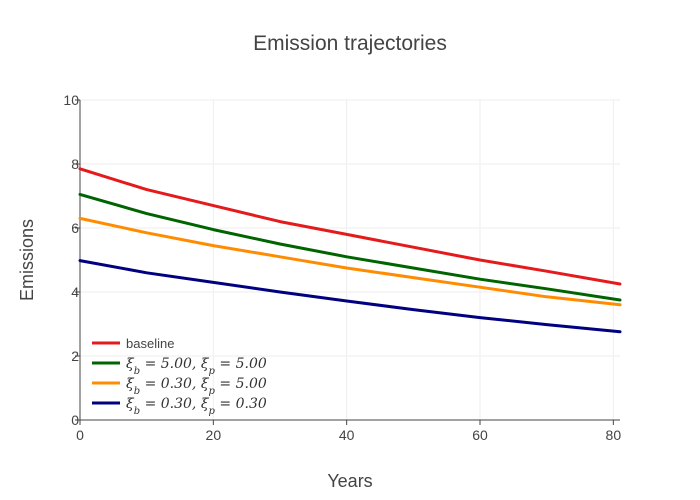 Image resolution: width=700 pixels, height=500 pixels. Describe the element at coordinates (349, 481) in the screenshot. I see `x-axis-title: Years` at that location.